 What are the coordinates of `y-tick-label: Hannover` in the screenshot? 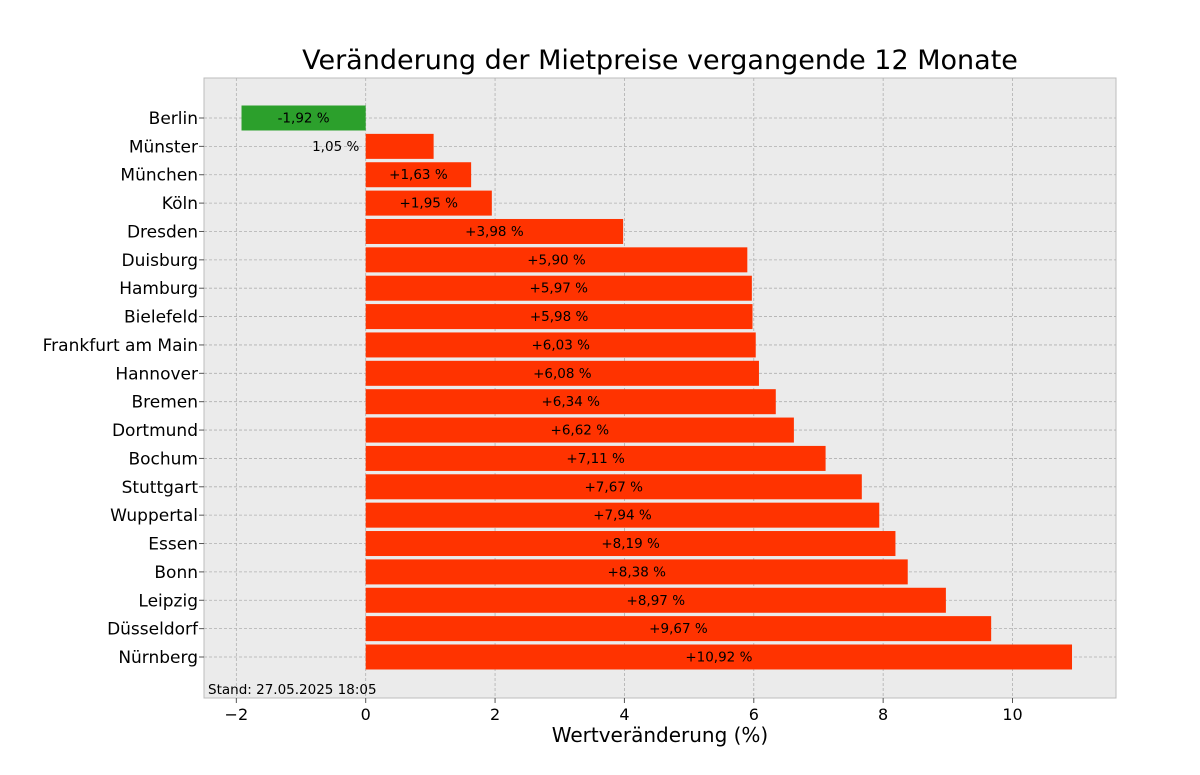 It's located at (156, 374).